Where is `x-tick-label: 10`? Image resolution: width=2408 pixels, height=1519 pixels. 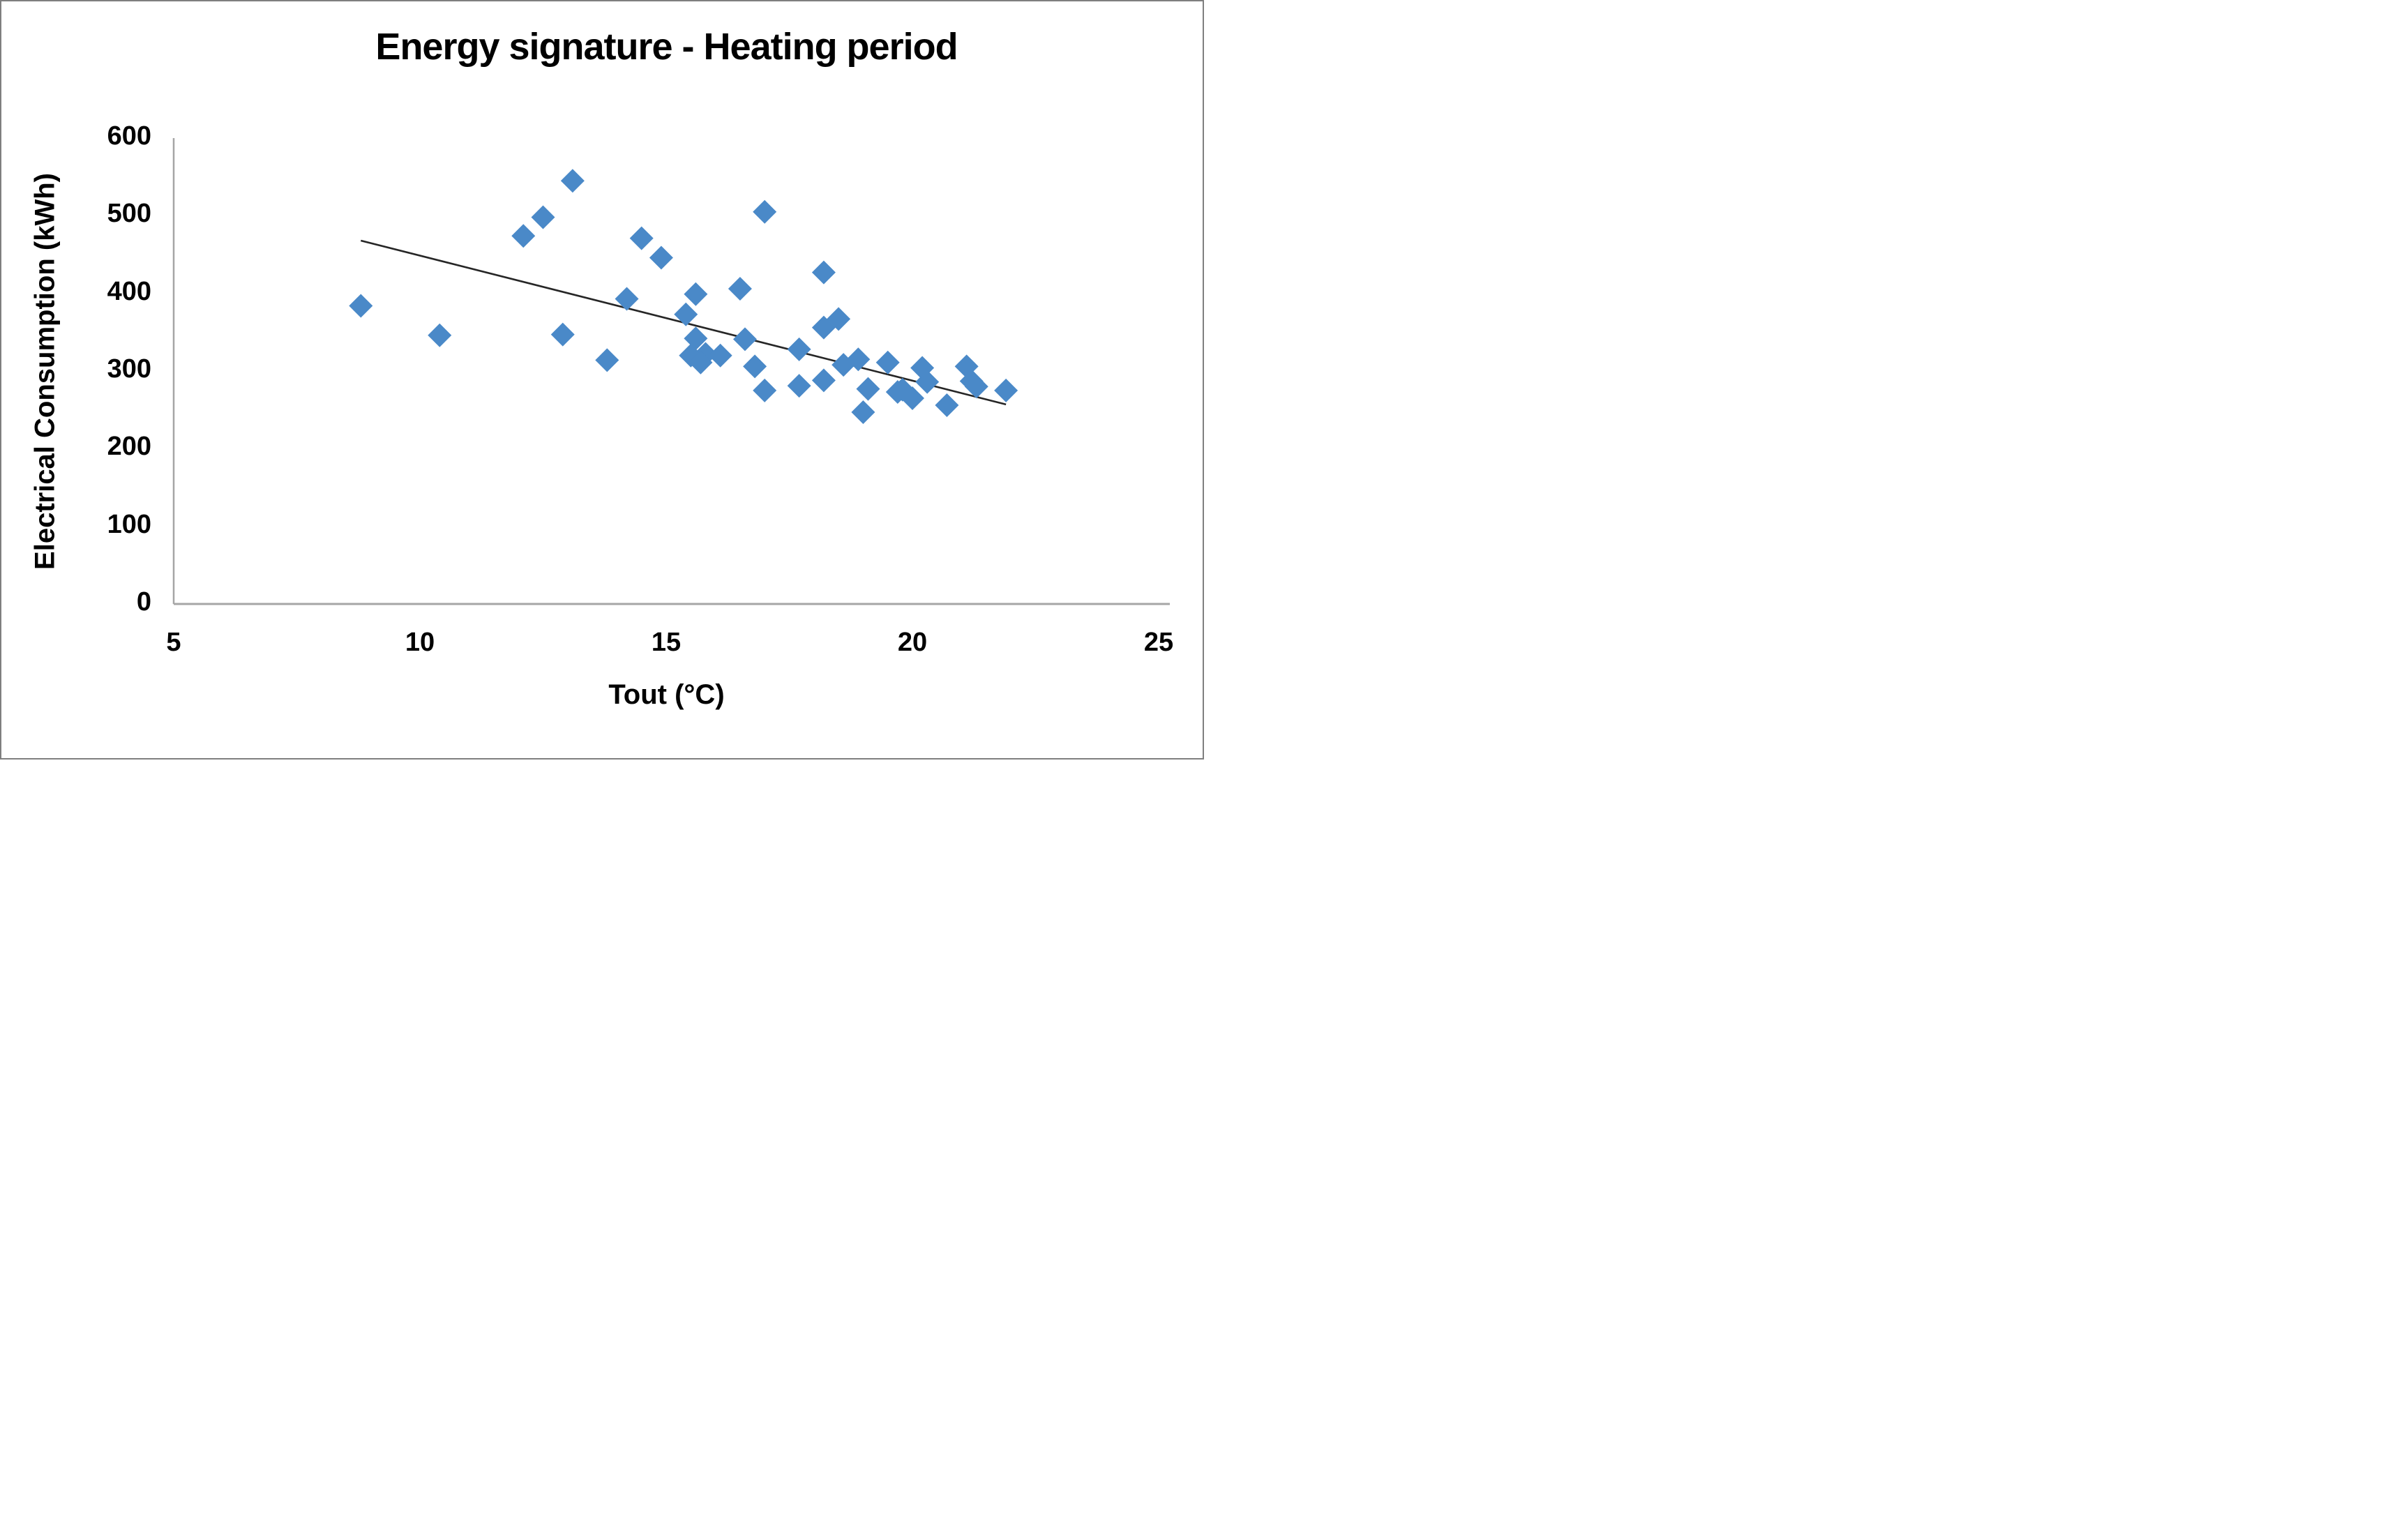 x-tick-label: 10 is located at coordinates (420, 642).